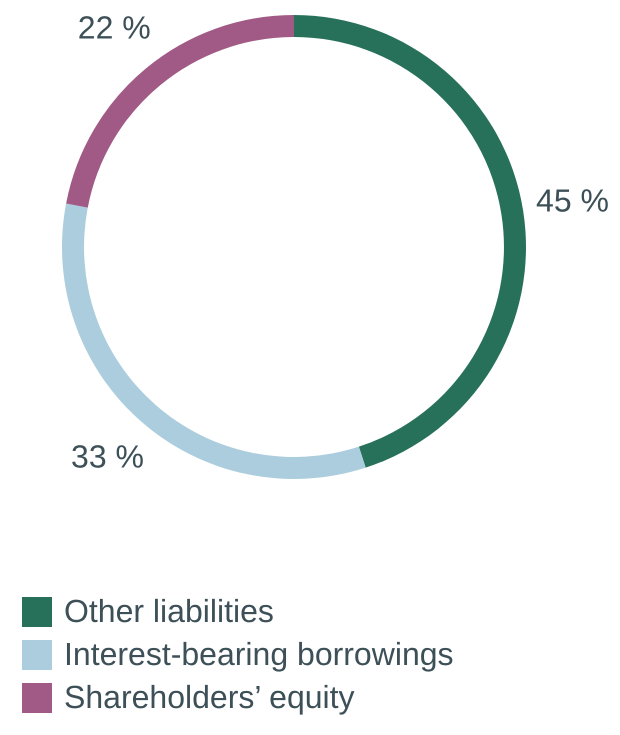 The image size is (620, 735). I want to click on legend-label: Shareholders’ equity, so click(209, 697).